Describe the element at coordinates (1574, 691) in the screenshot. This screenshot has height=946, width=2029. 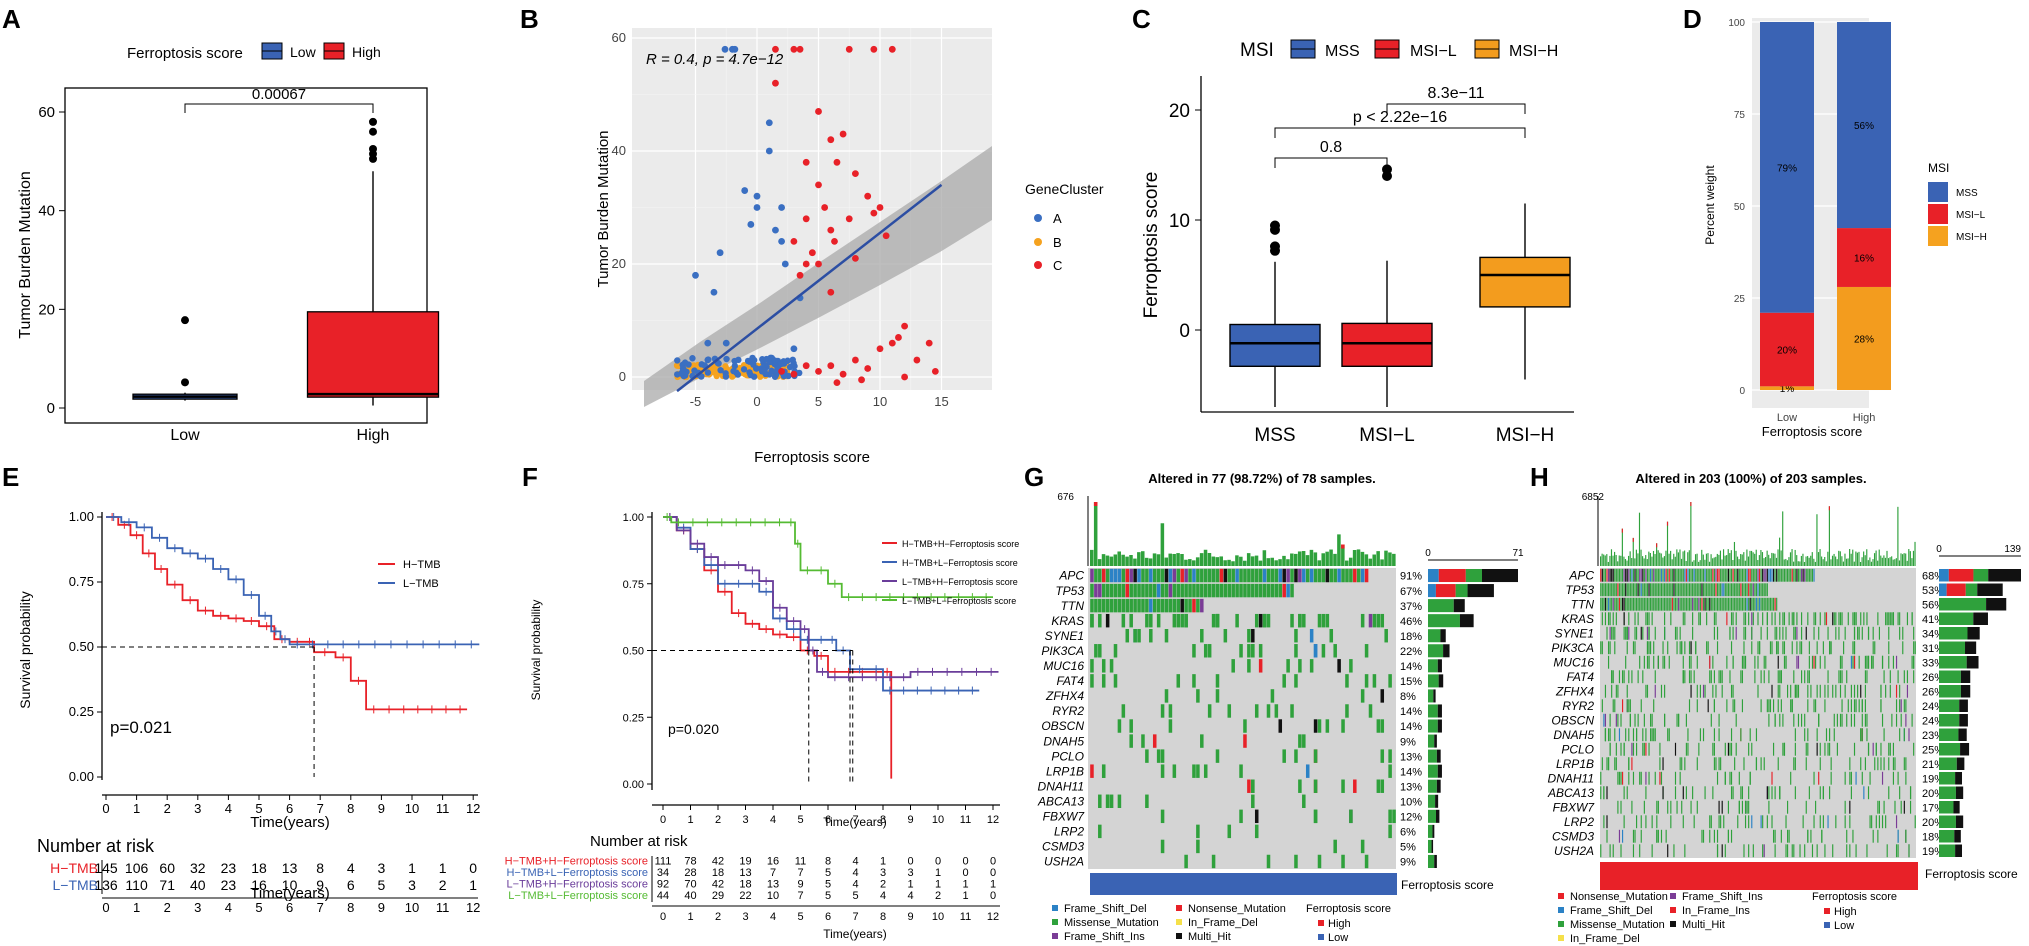
I see `gene-label: ZFHX4` at that location.